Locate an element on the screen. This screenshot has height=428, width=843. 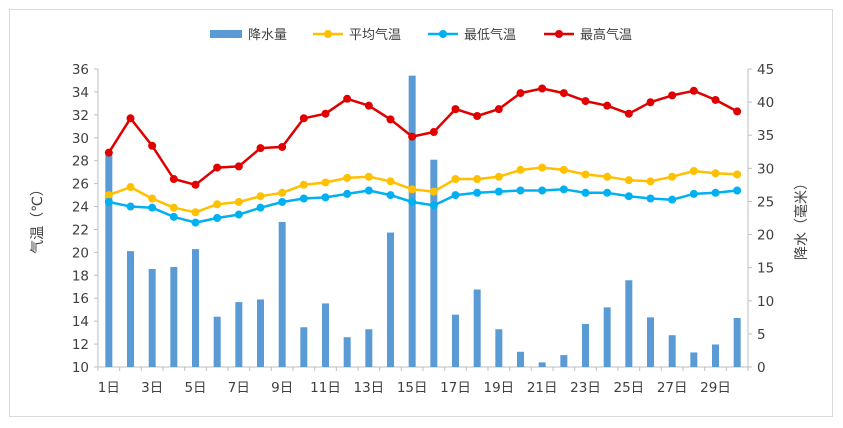
x-tick-label: 17日 is located at coordinates (455, 388).